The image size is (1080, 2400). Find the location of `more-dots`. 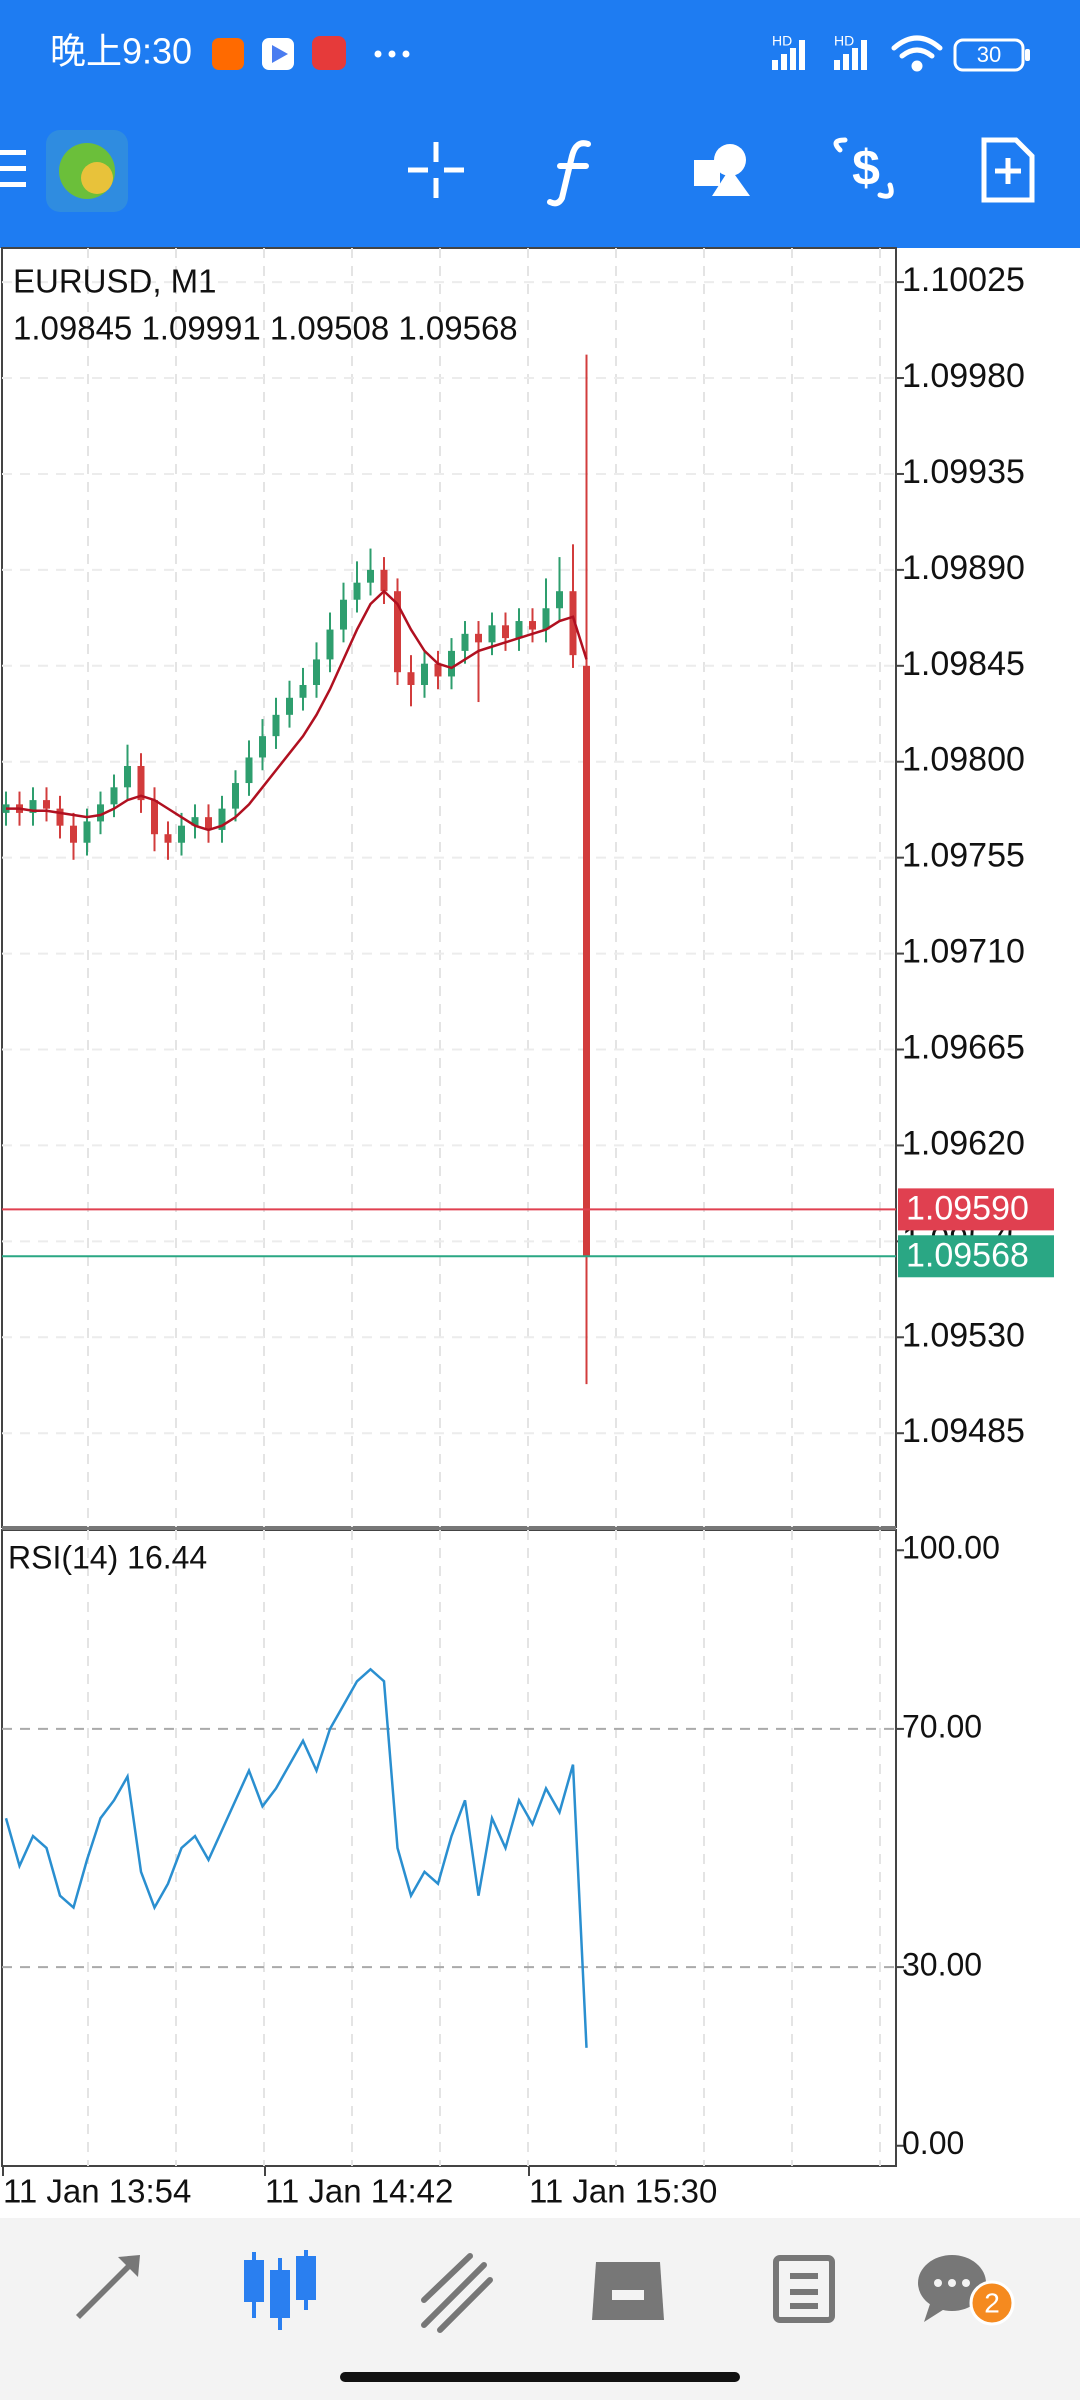

more-dots is located at coordinates (392, 54).